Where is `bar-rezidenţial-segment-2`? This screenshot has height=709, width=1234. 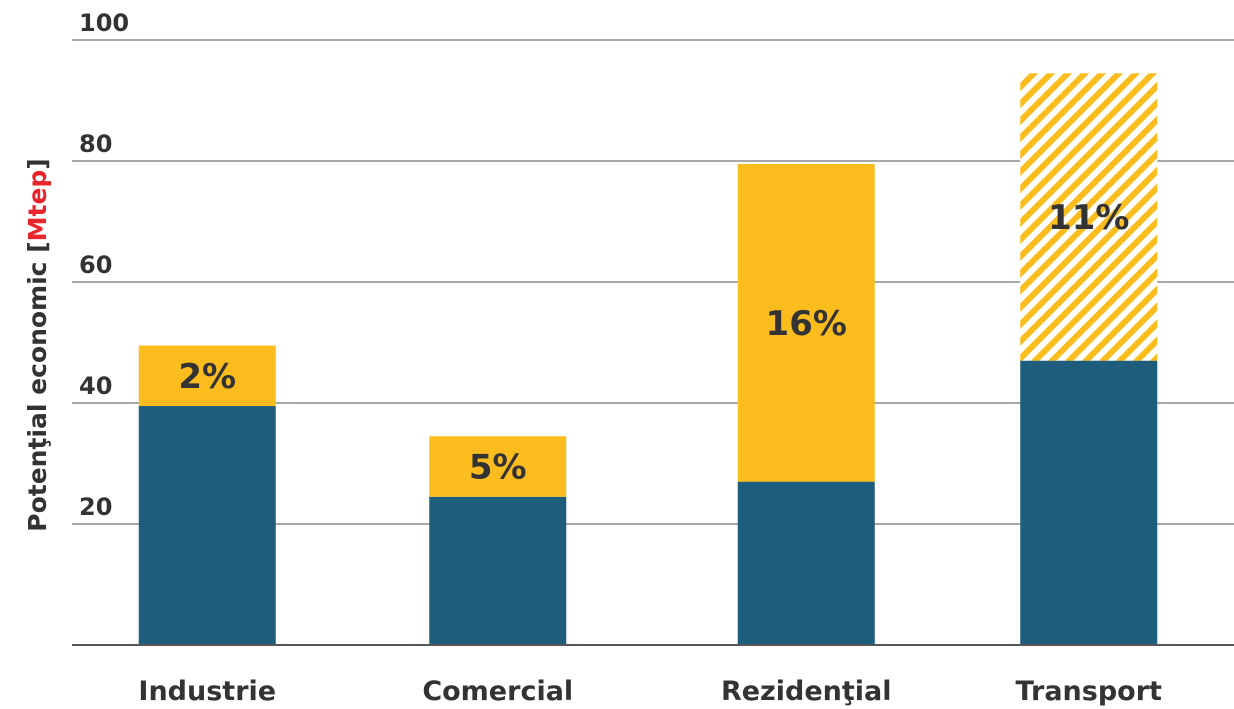 bar-rezidenţial-segment-2 is located at coordinates (806, 323).